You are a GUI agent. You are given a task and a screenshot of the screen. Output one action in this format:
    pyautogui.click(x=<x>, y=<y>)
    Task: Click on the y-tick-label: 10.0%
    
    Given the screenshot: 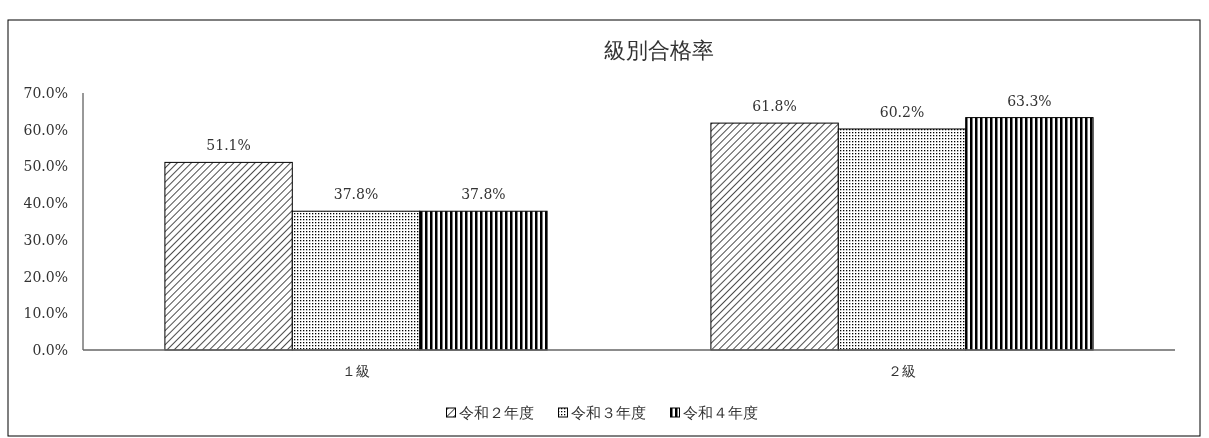 What is the action you would take?
    pyautogui.click(x=45, y=313)
    